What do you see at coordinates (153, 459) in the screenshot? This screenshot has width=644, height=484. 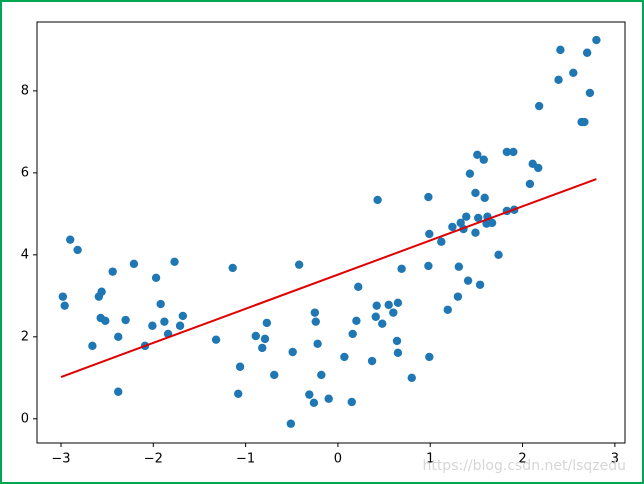 I see `x-tick-label: −2` at bounding box center [153, 459].